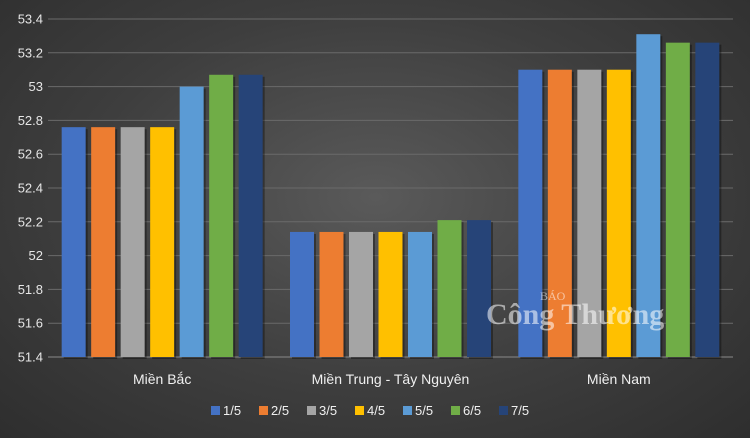  I want to click on y-tick-label: 52.6, so click(30, 154).